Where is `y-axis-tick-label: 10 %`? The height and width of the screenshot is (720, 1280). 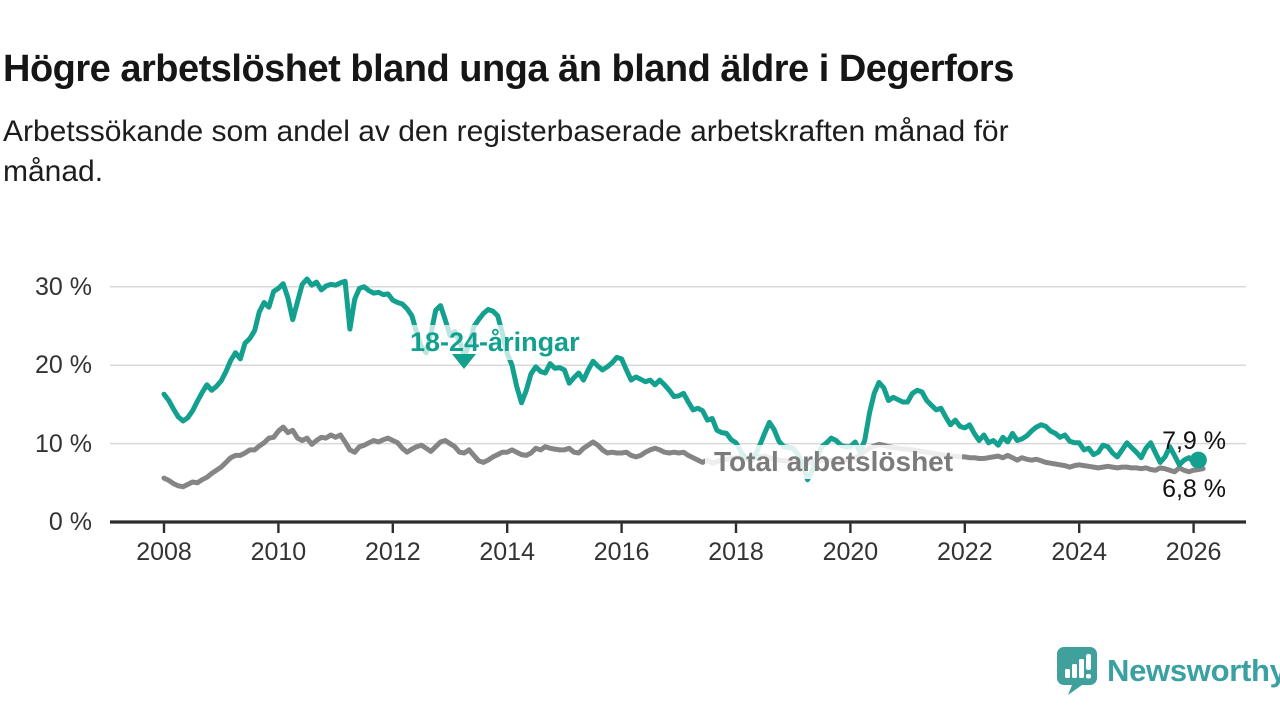
y-axis-tick-label: 10 % is located at coordinates (63, 443).